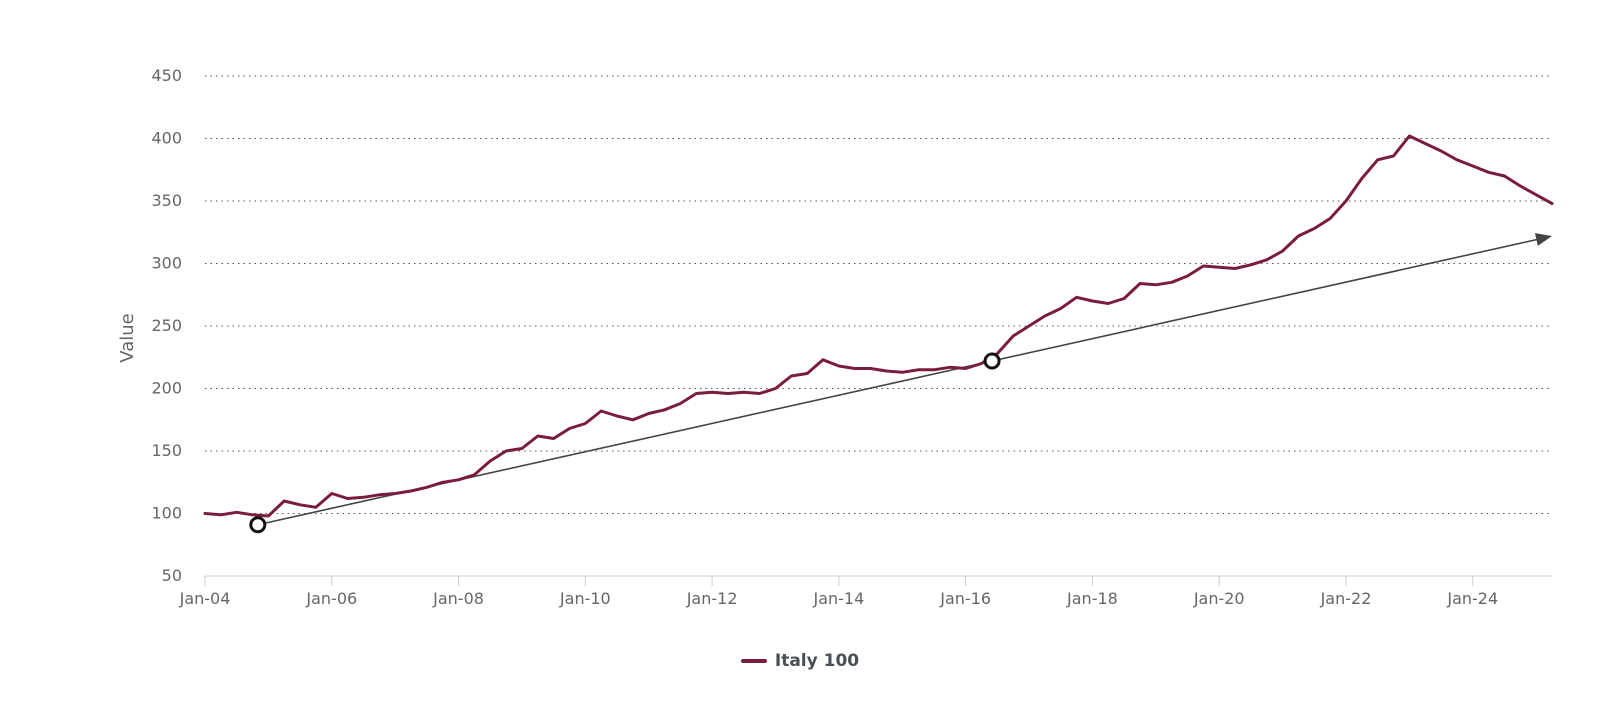  What do you see at coordinates (166, 75) in the screenshot?
I see `y-tick-label: 450` at bounding box center [166, 75].